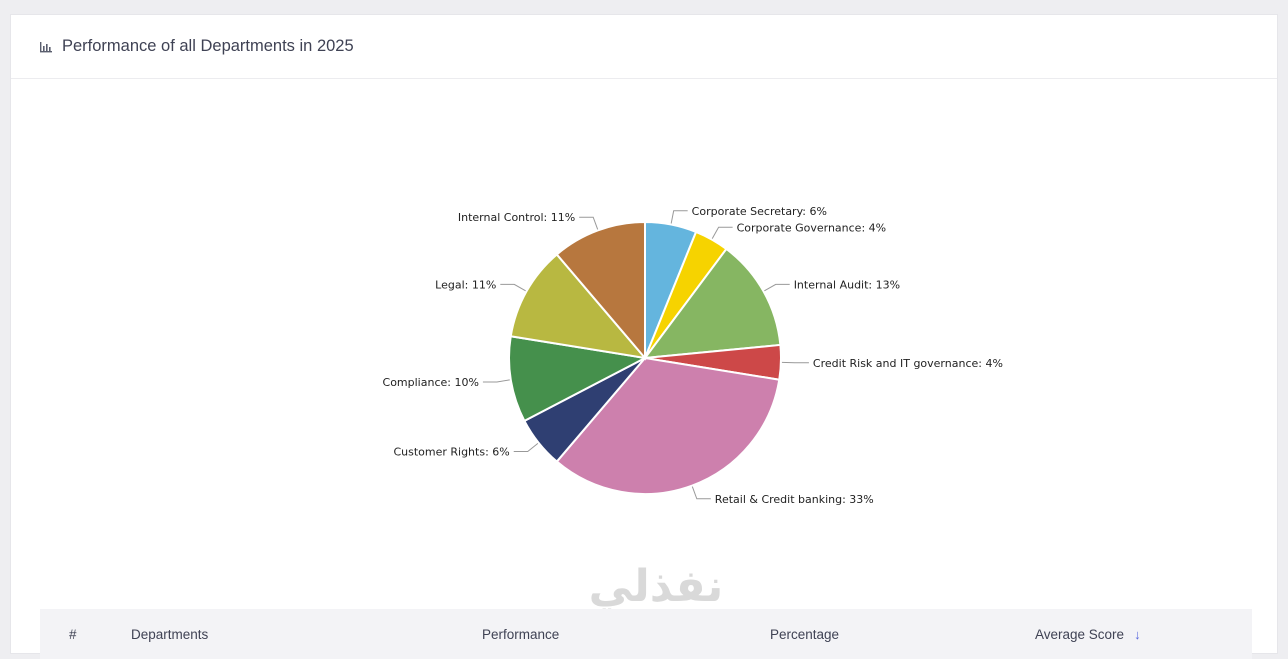  Describe the element at coordinates (208, 46) in the screenshot. I see `card-title: Performance of all Departments in 2025` at that location.